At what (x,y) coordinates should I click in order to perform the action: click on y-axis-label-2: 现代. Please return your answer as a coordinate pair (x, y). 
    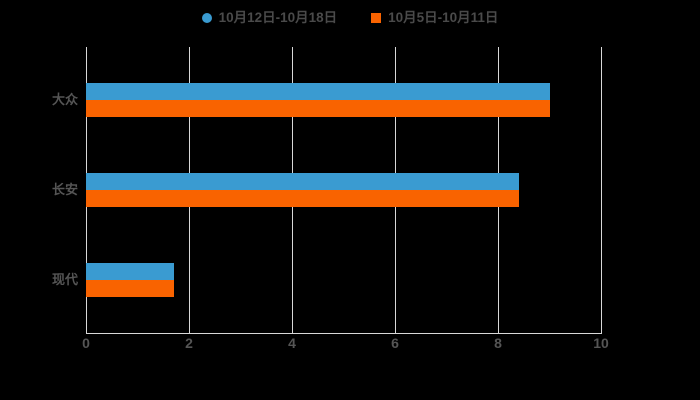
    Looking at the image, I should click on (64, 279).